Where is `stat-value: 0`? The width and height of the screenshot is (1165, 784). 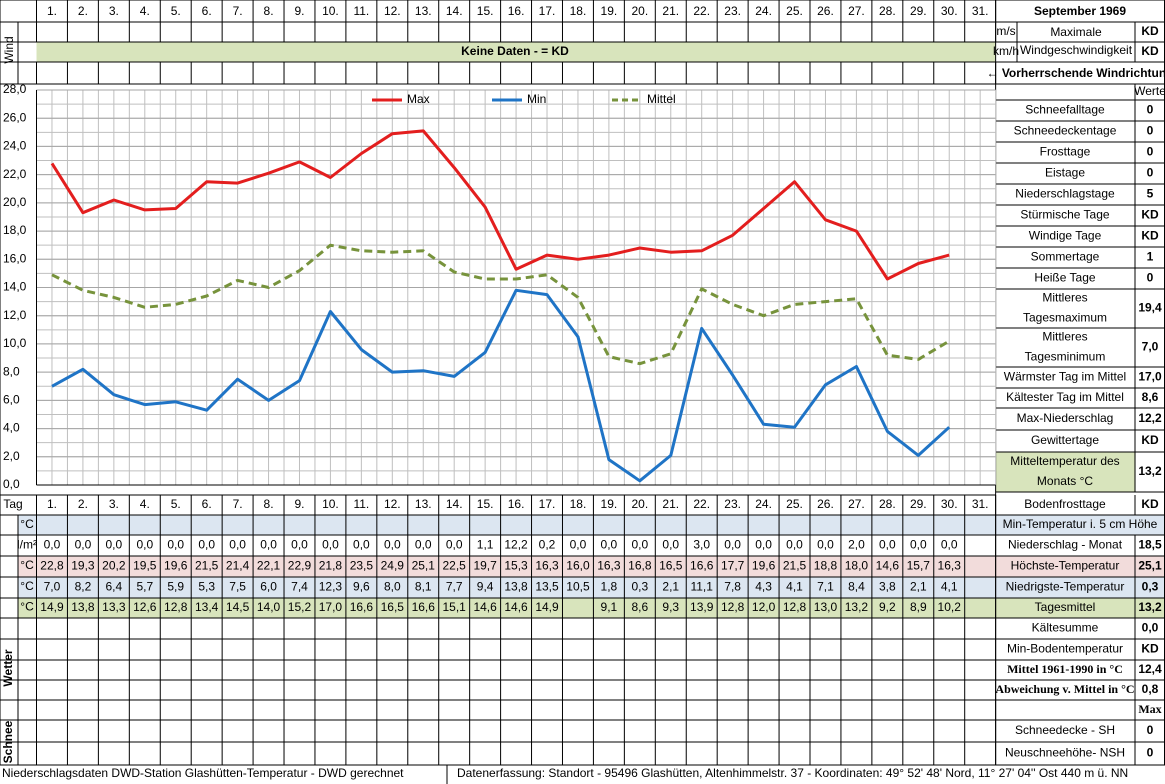
stat-value: 0 is located at coordinates (1150, 278).